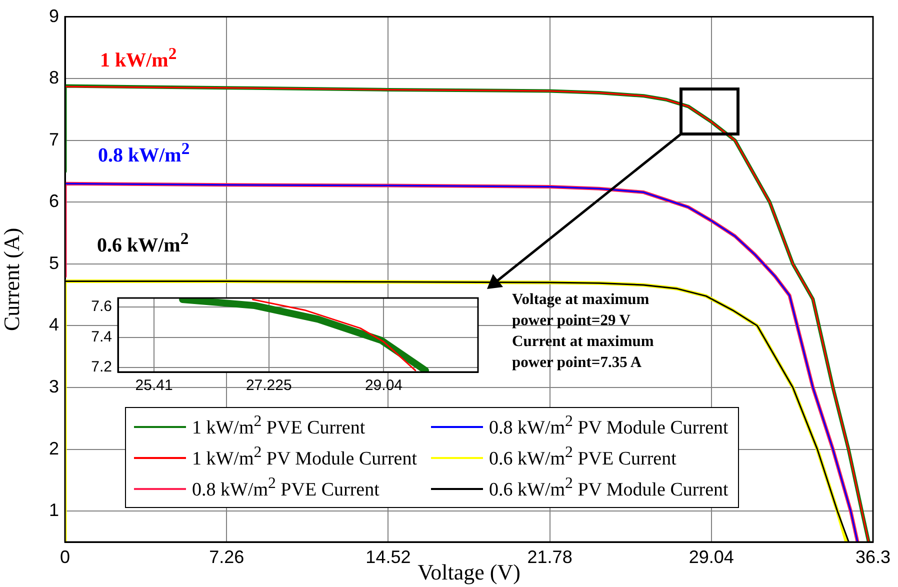 This screenshot has height=587, width=898. I want to click on x-tick-label: 21.78, so click(549, 556).